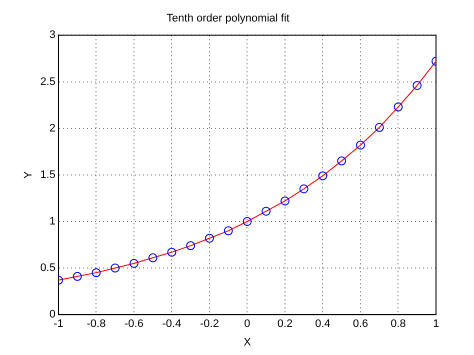  Describe the element at coordinates (228, 18) in the screenshot. I see `chart-title: Tenth order polynomial fit` at that location.